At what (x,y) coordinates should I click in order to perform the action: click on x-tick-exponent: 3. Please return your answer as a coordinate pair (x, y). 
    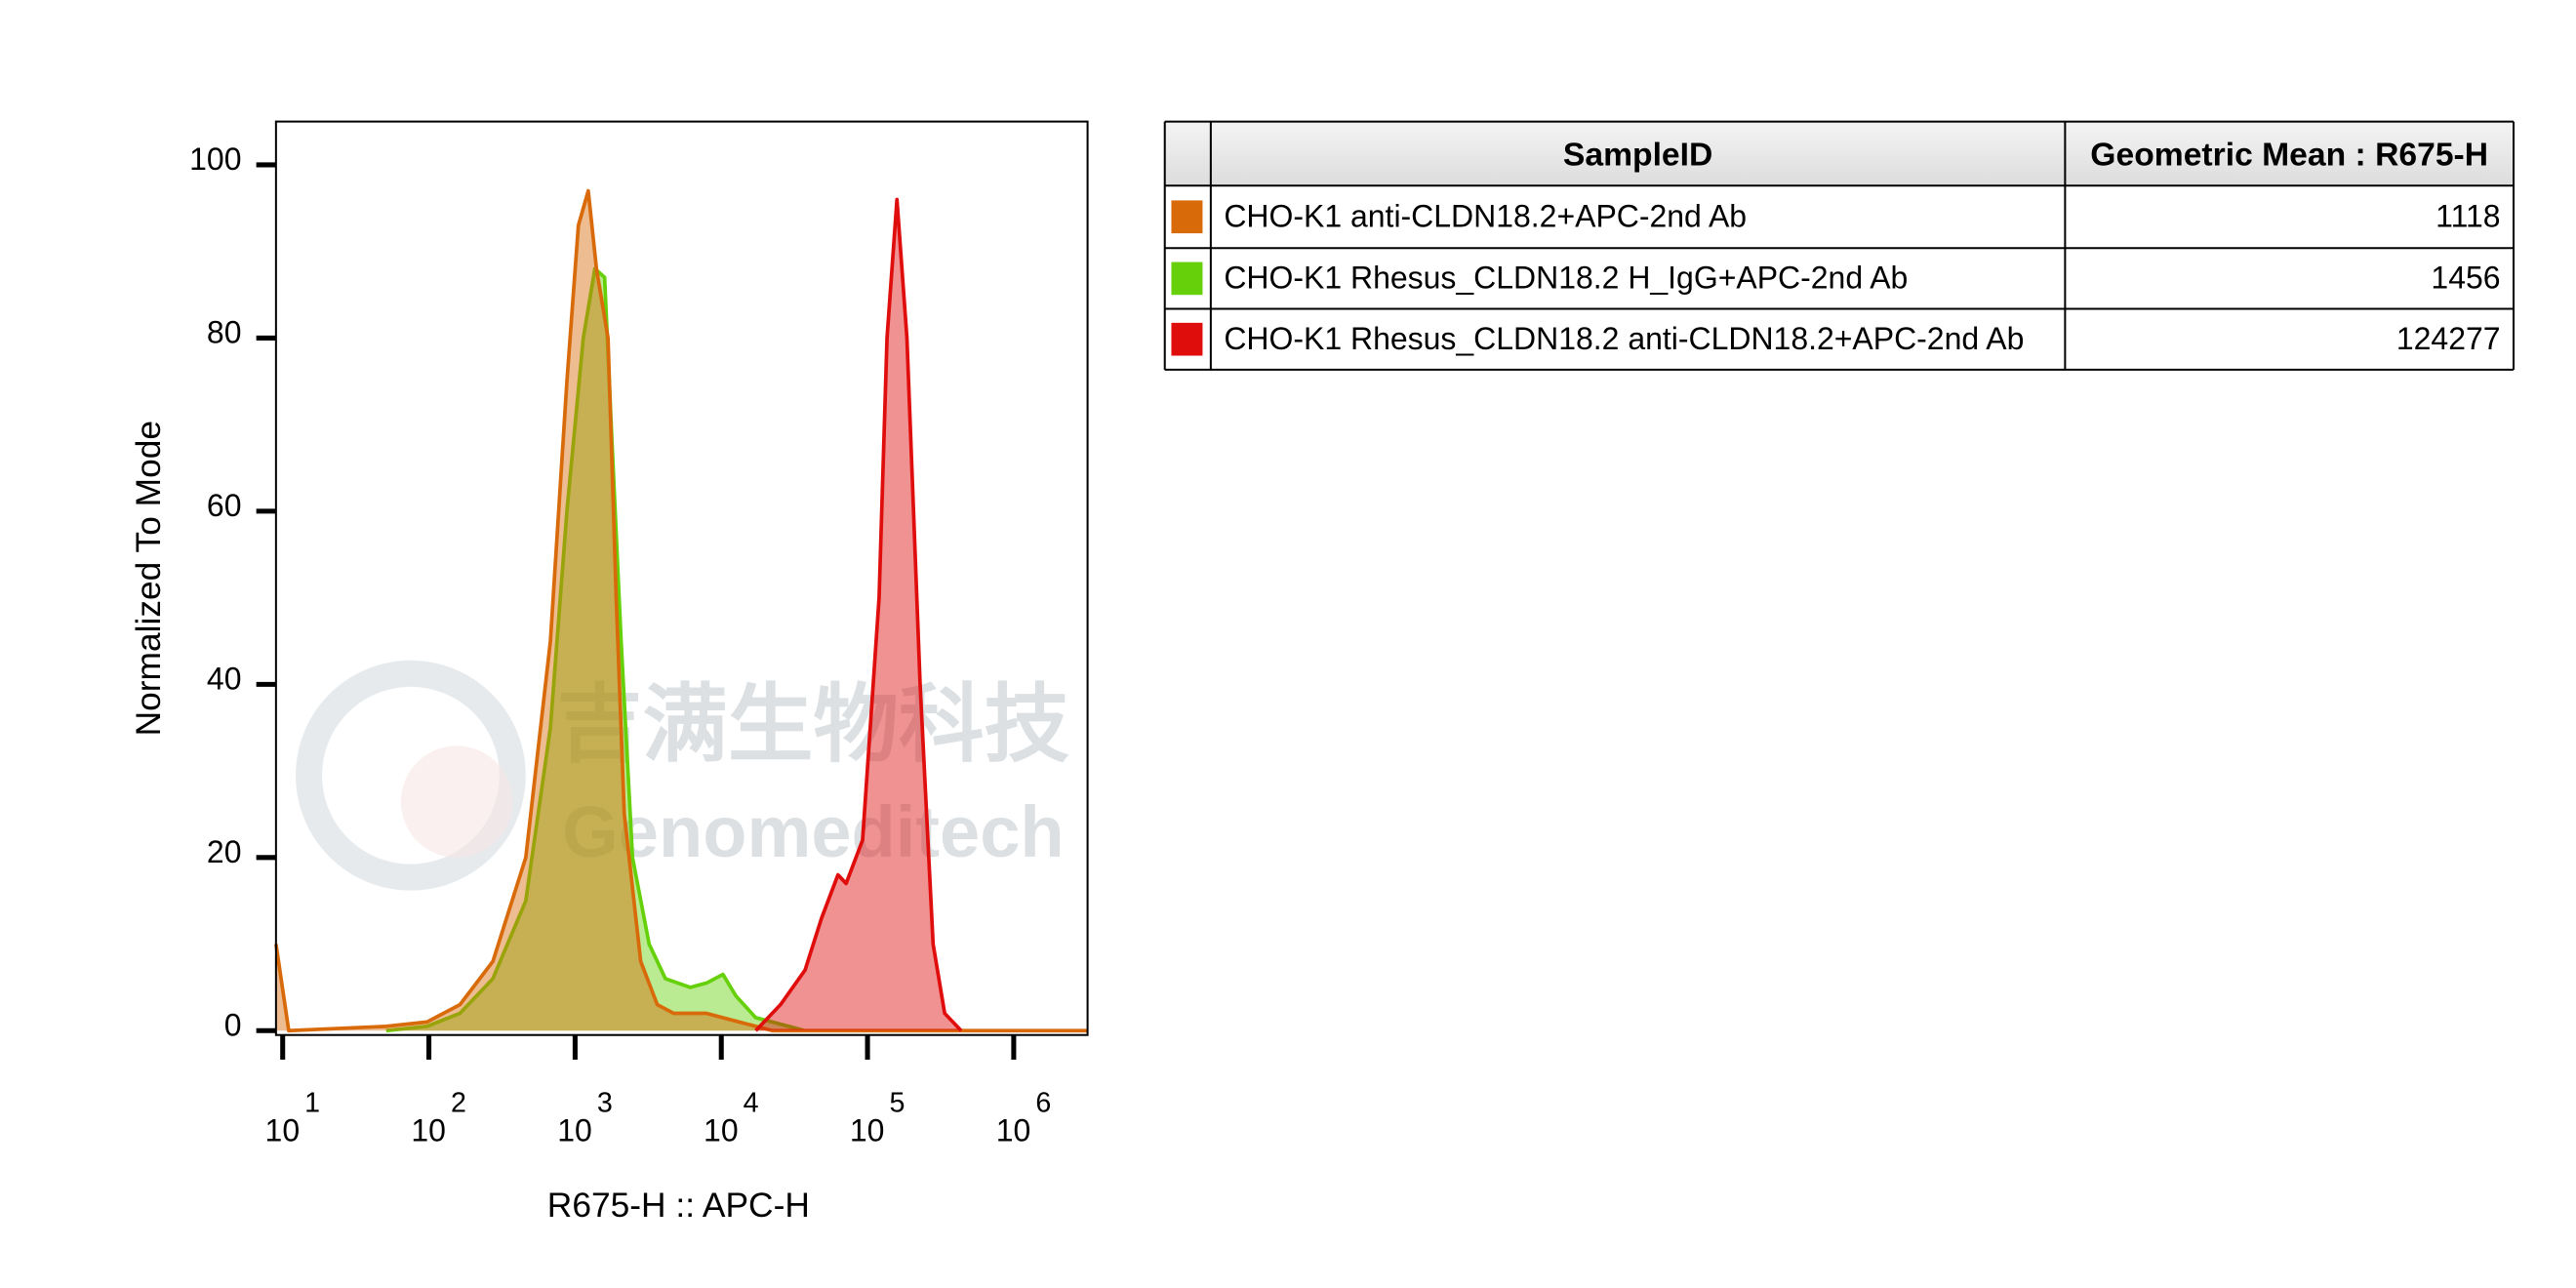
    Looking at the image, I should click on (605, 1102).